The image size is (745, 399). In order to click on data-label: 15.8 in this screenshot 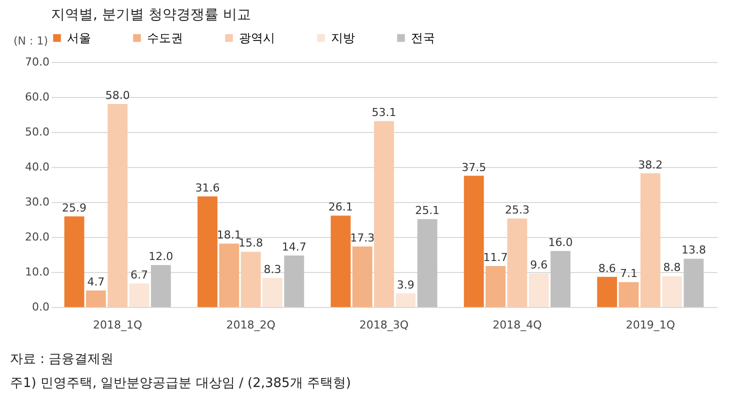, I will do `click(251, 243)`.